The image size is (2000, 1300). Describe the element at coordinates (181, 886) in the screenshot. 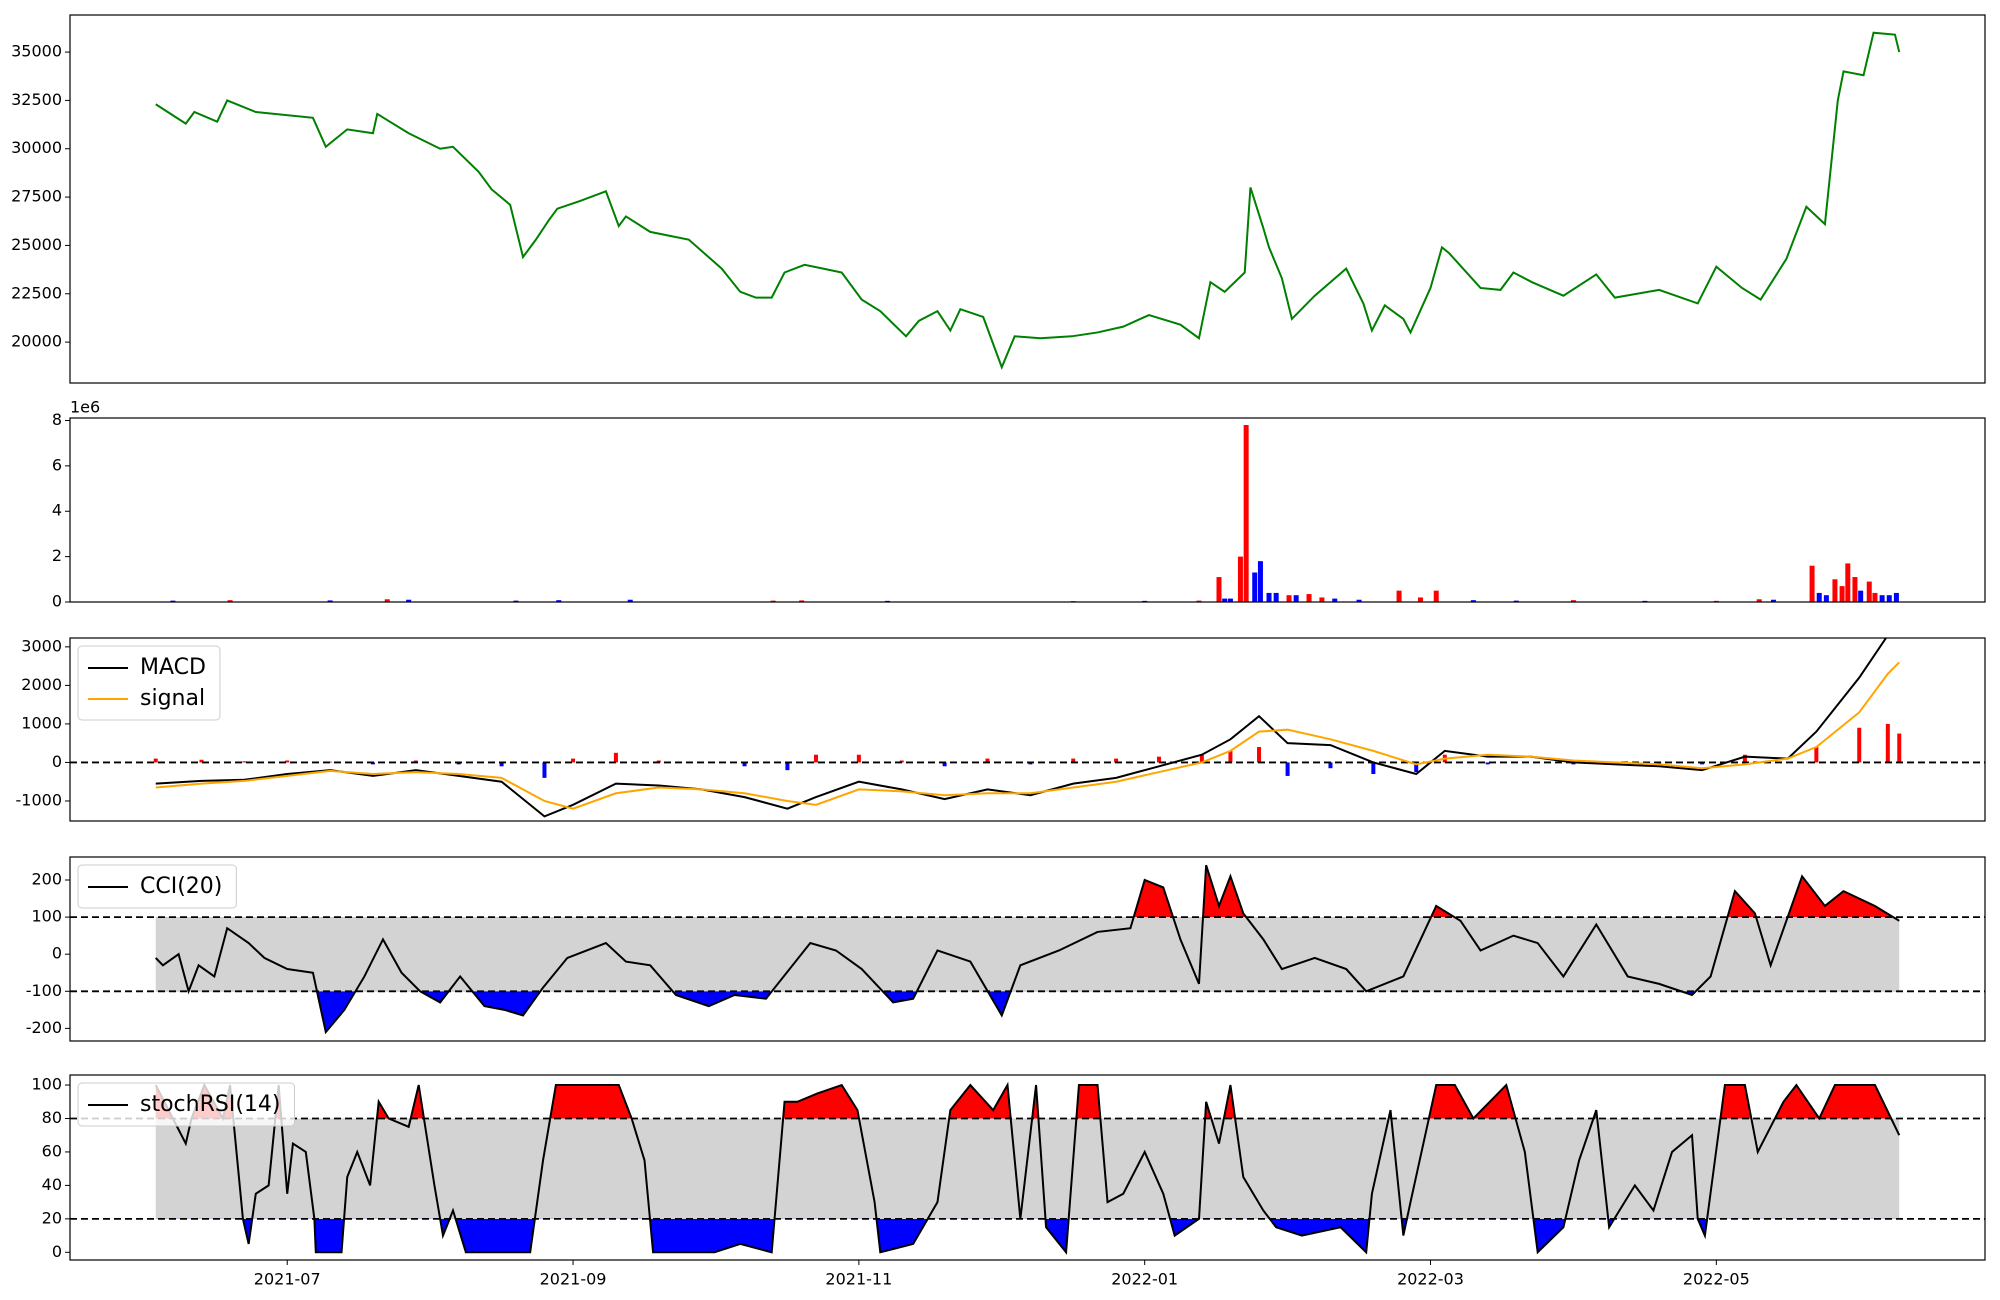

I see `legend-label: CCI(20)` at that location.